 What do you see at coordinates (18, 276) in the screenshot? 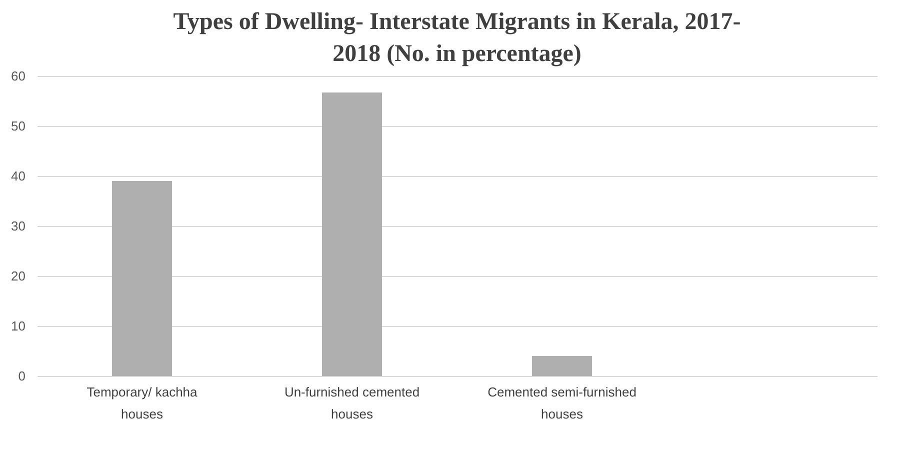
I see `y-tick-label: 20` at bounding box center [18, 276].